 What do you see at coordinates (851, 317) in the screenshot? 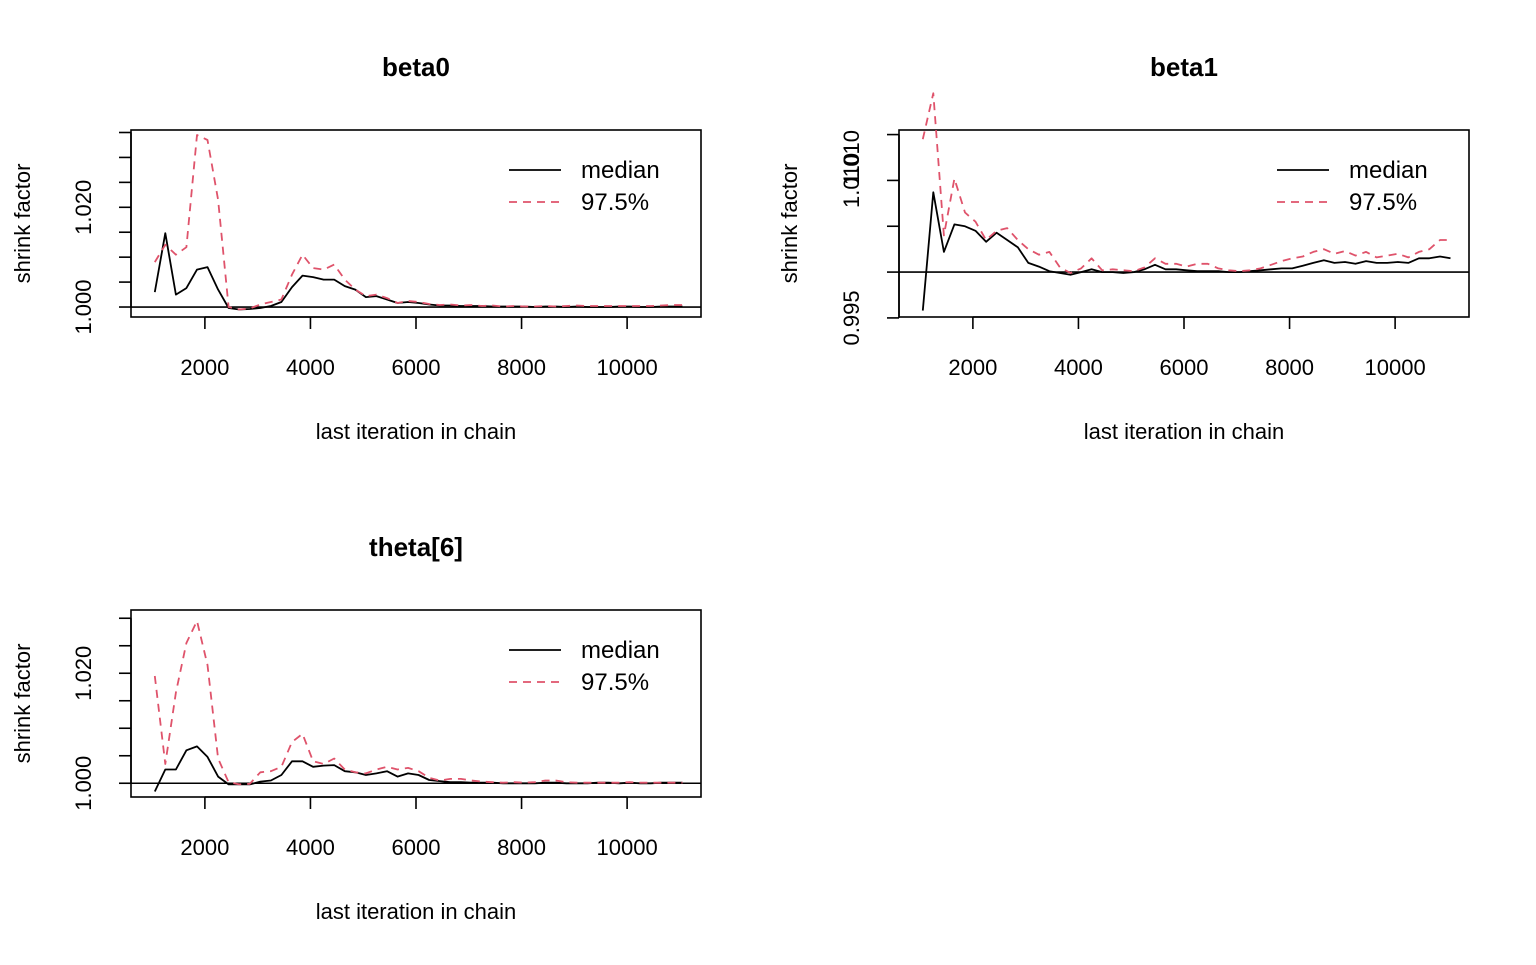
I see `y-tick-label: 0.995` at bounding box center [851, 317].